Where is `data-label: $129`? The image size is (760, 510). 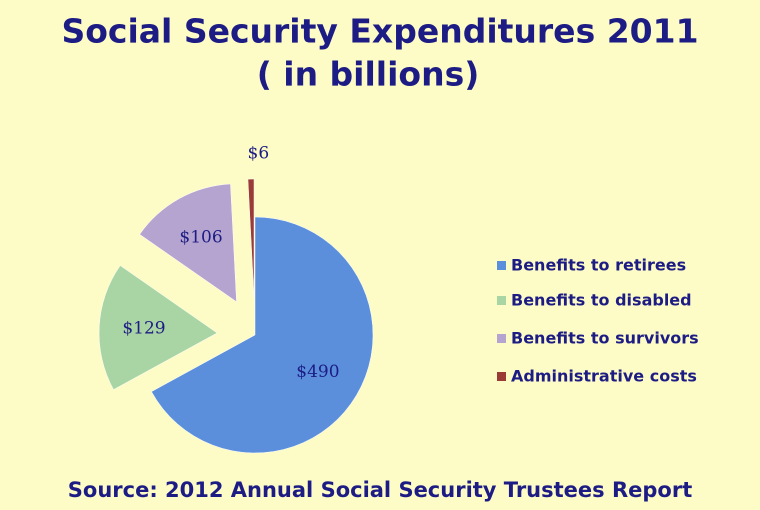
data-label: $129 is located at coordinates (143, 329).